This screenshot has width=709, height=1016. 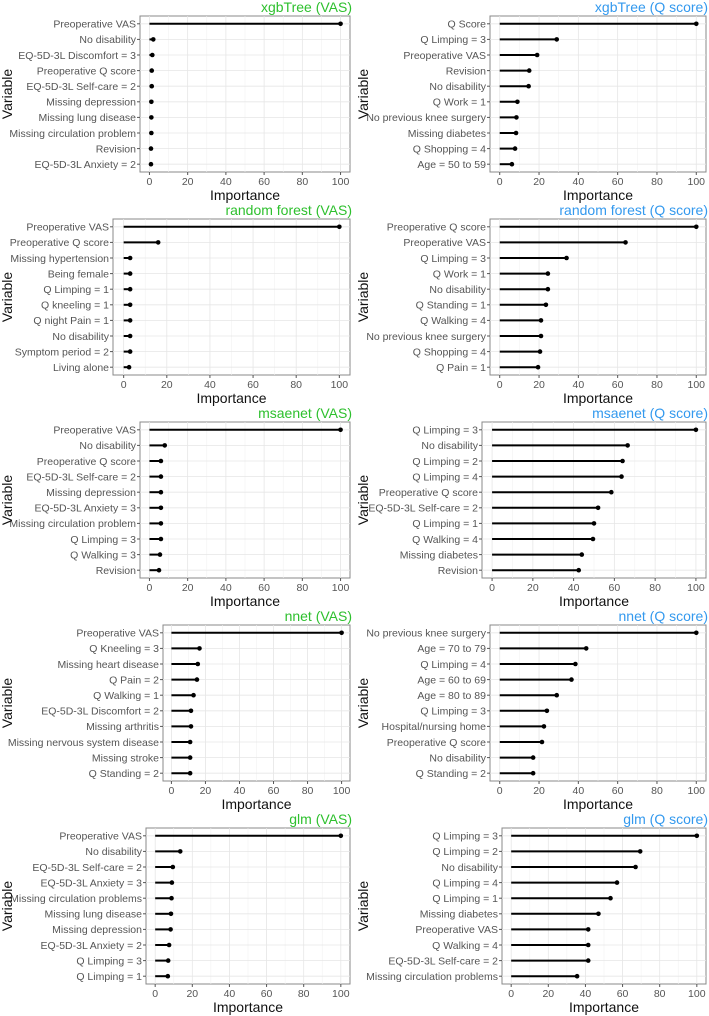 What do you see at coordinates (465, 852) in the screenshot?
I see `y-tick-label: Q Limping = 2` at bounding box center [465, 852].